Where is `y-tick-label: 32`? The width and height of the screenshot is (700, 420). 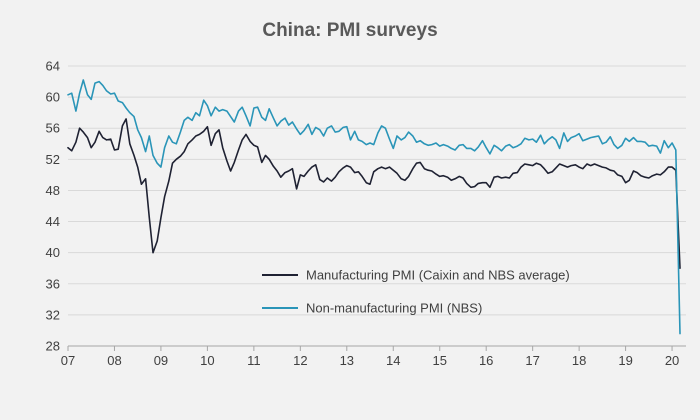
y-tick-label: 32 is located at coordinates (53, 314).